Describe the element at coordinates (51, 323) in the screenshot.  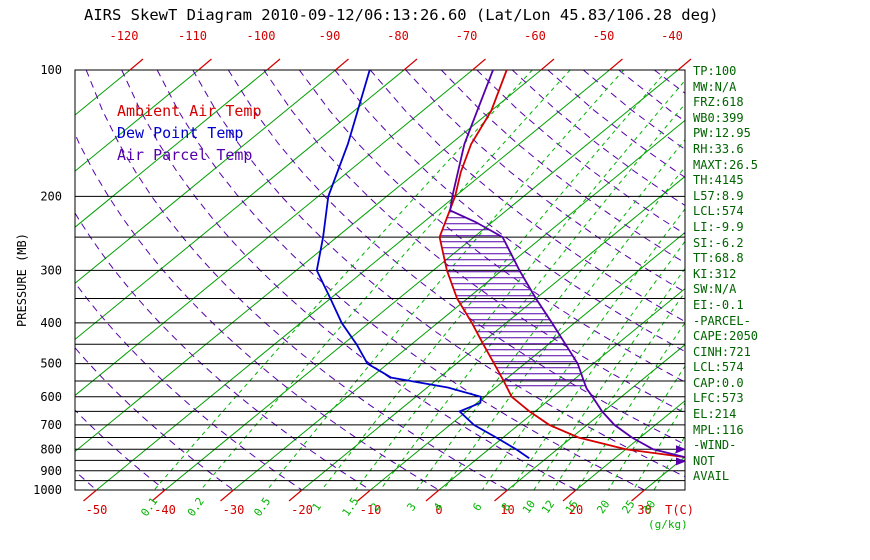
I see `pressure-tick-label: 400` at that location.